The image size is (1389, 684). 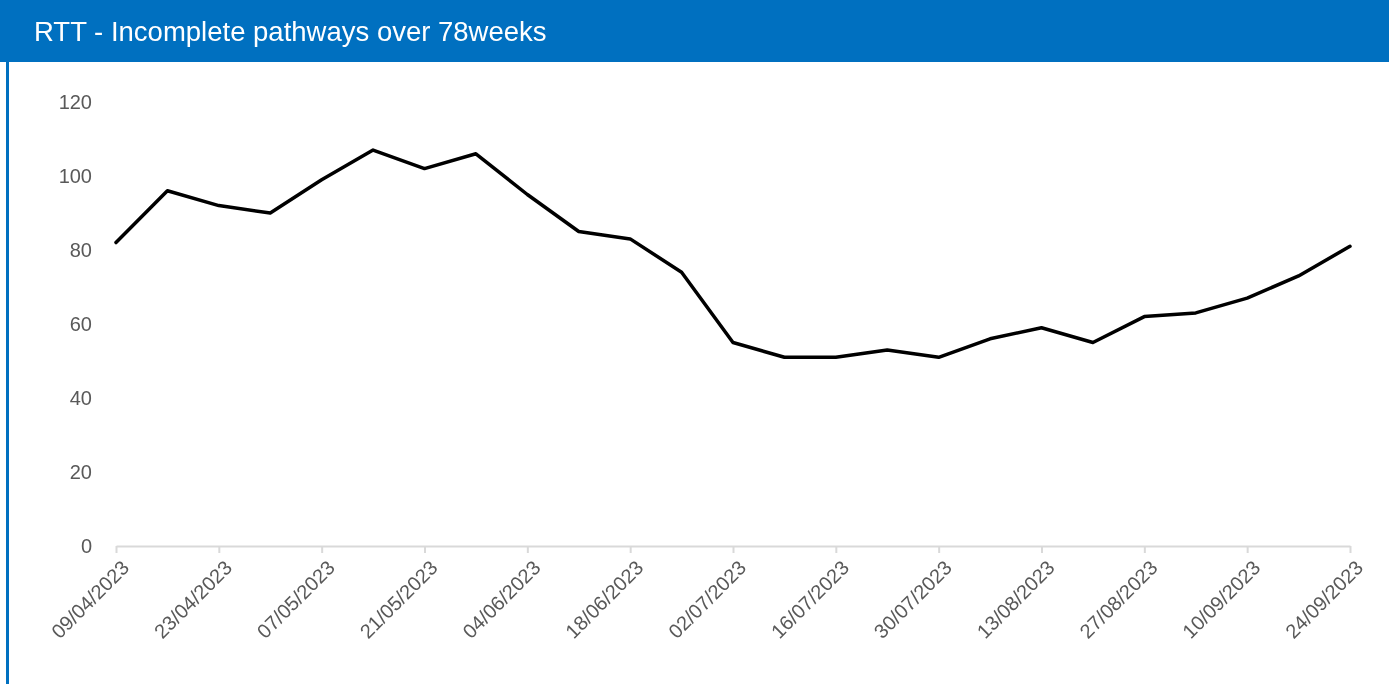 What do you see at coordinates (80, 397) in the screenshot?
I see `y-tick-label: 40` at bounding box center [80, 397].